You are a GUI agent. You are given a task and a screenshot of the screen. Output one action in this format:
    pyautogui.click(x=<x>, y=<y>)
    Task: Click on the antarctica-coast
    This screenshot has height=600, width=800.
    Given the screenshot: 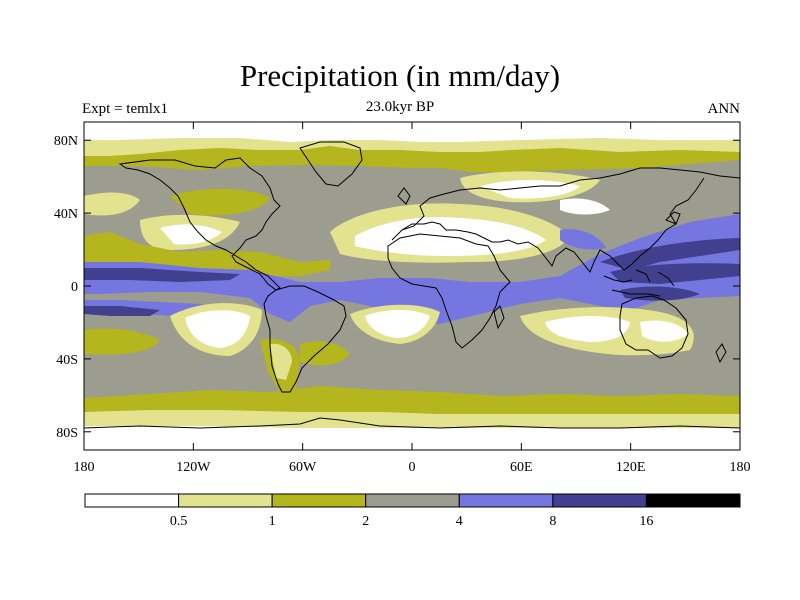 What is the action you would take?
    pyautogui.click(x=412, y=423)
    